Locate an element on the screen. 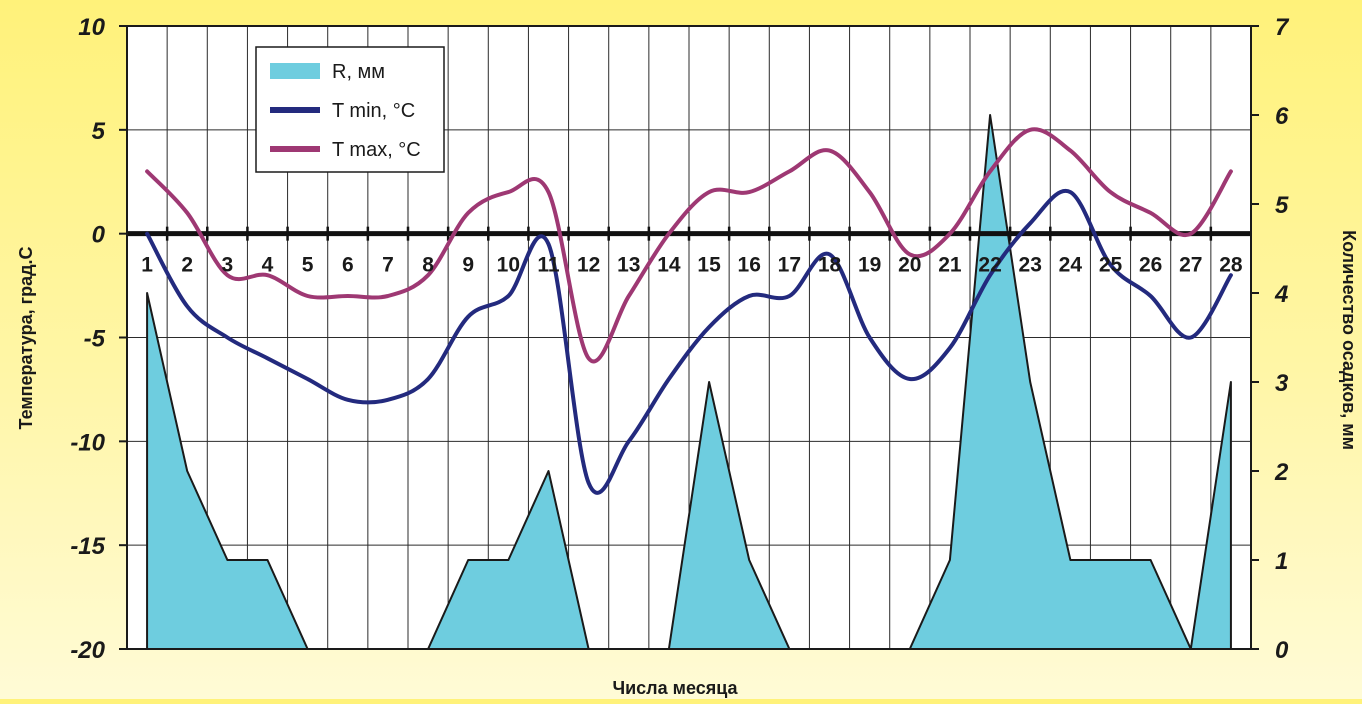 This screenshot has width=1362, height=704. legend-label: R, мм is located at coordinates (358, 72).